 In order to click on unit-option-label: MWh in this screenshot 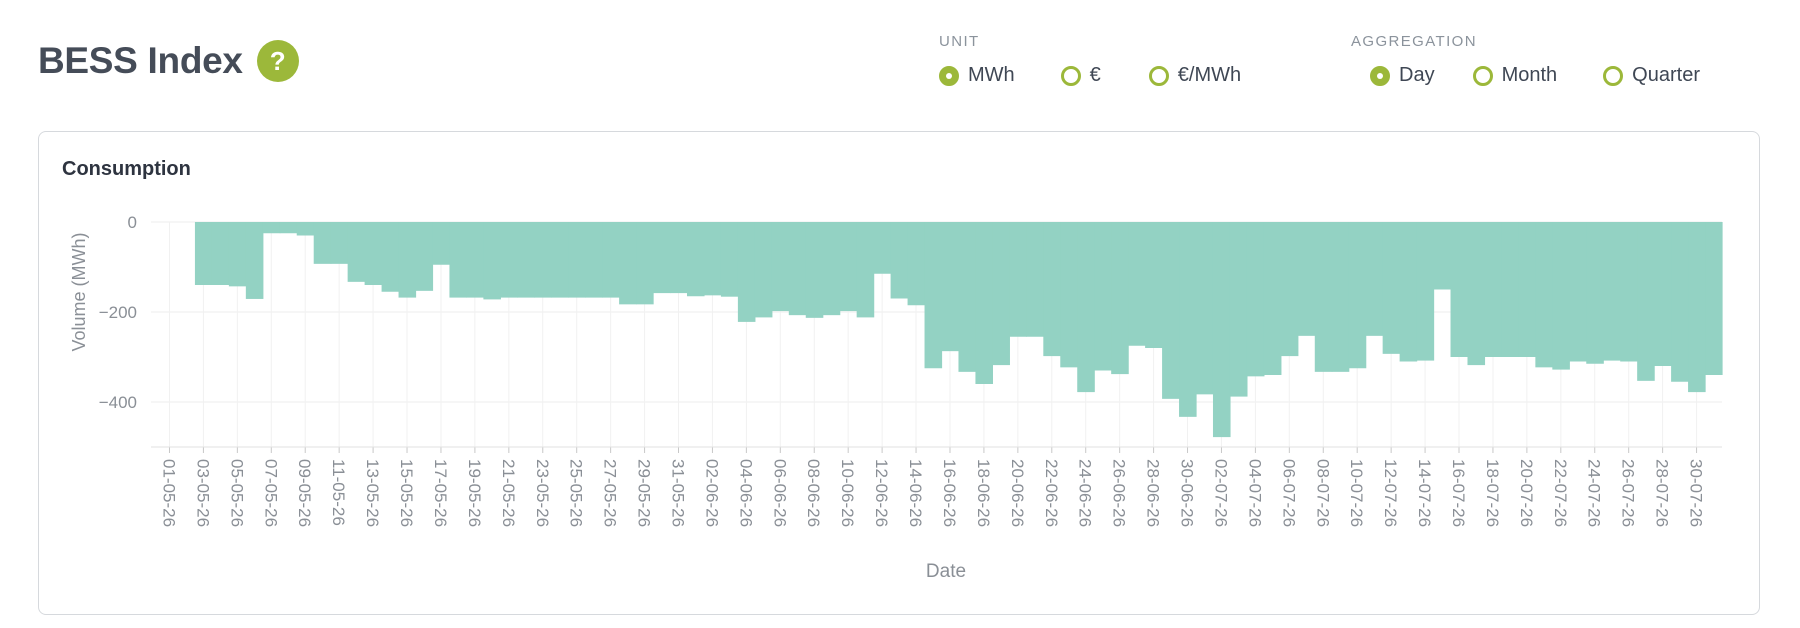, I will do `click(991, 75)`.